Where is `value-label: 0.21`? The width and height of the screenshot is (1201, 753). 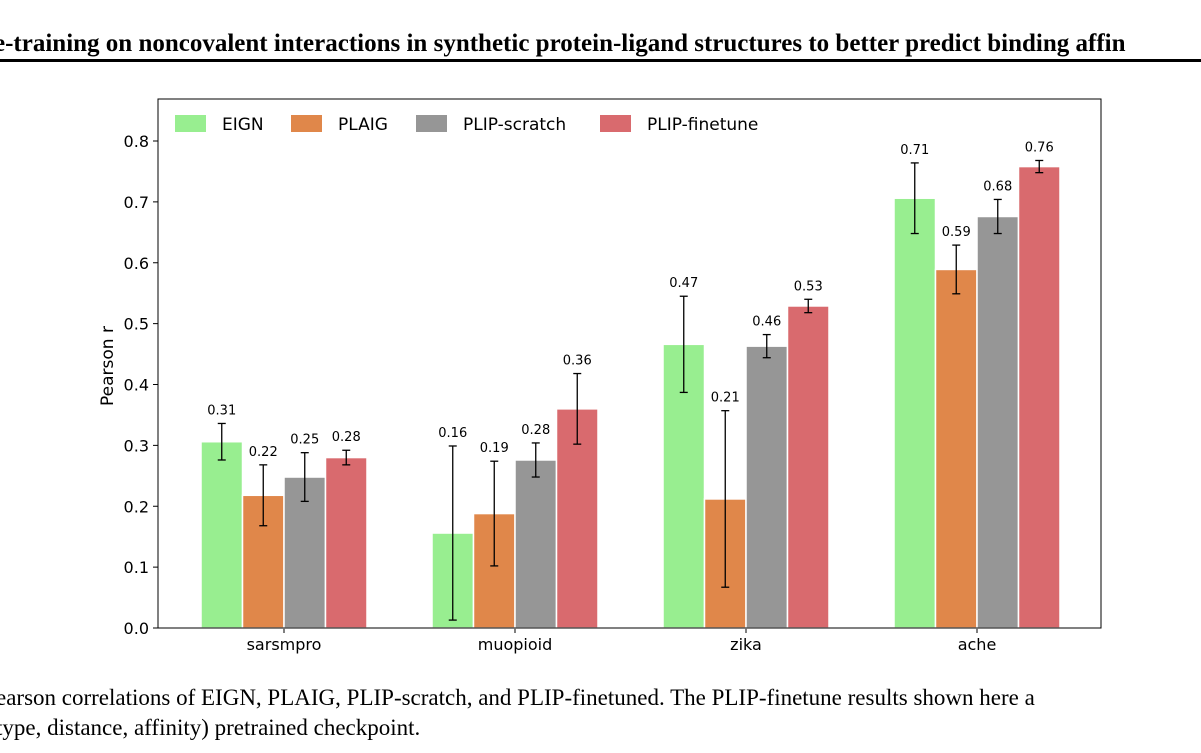 value-label: 0.21 is located at coordinates (725, 398).